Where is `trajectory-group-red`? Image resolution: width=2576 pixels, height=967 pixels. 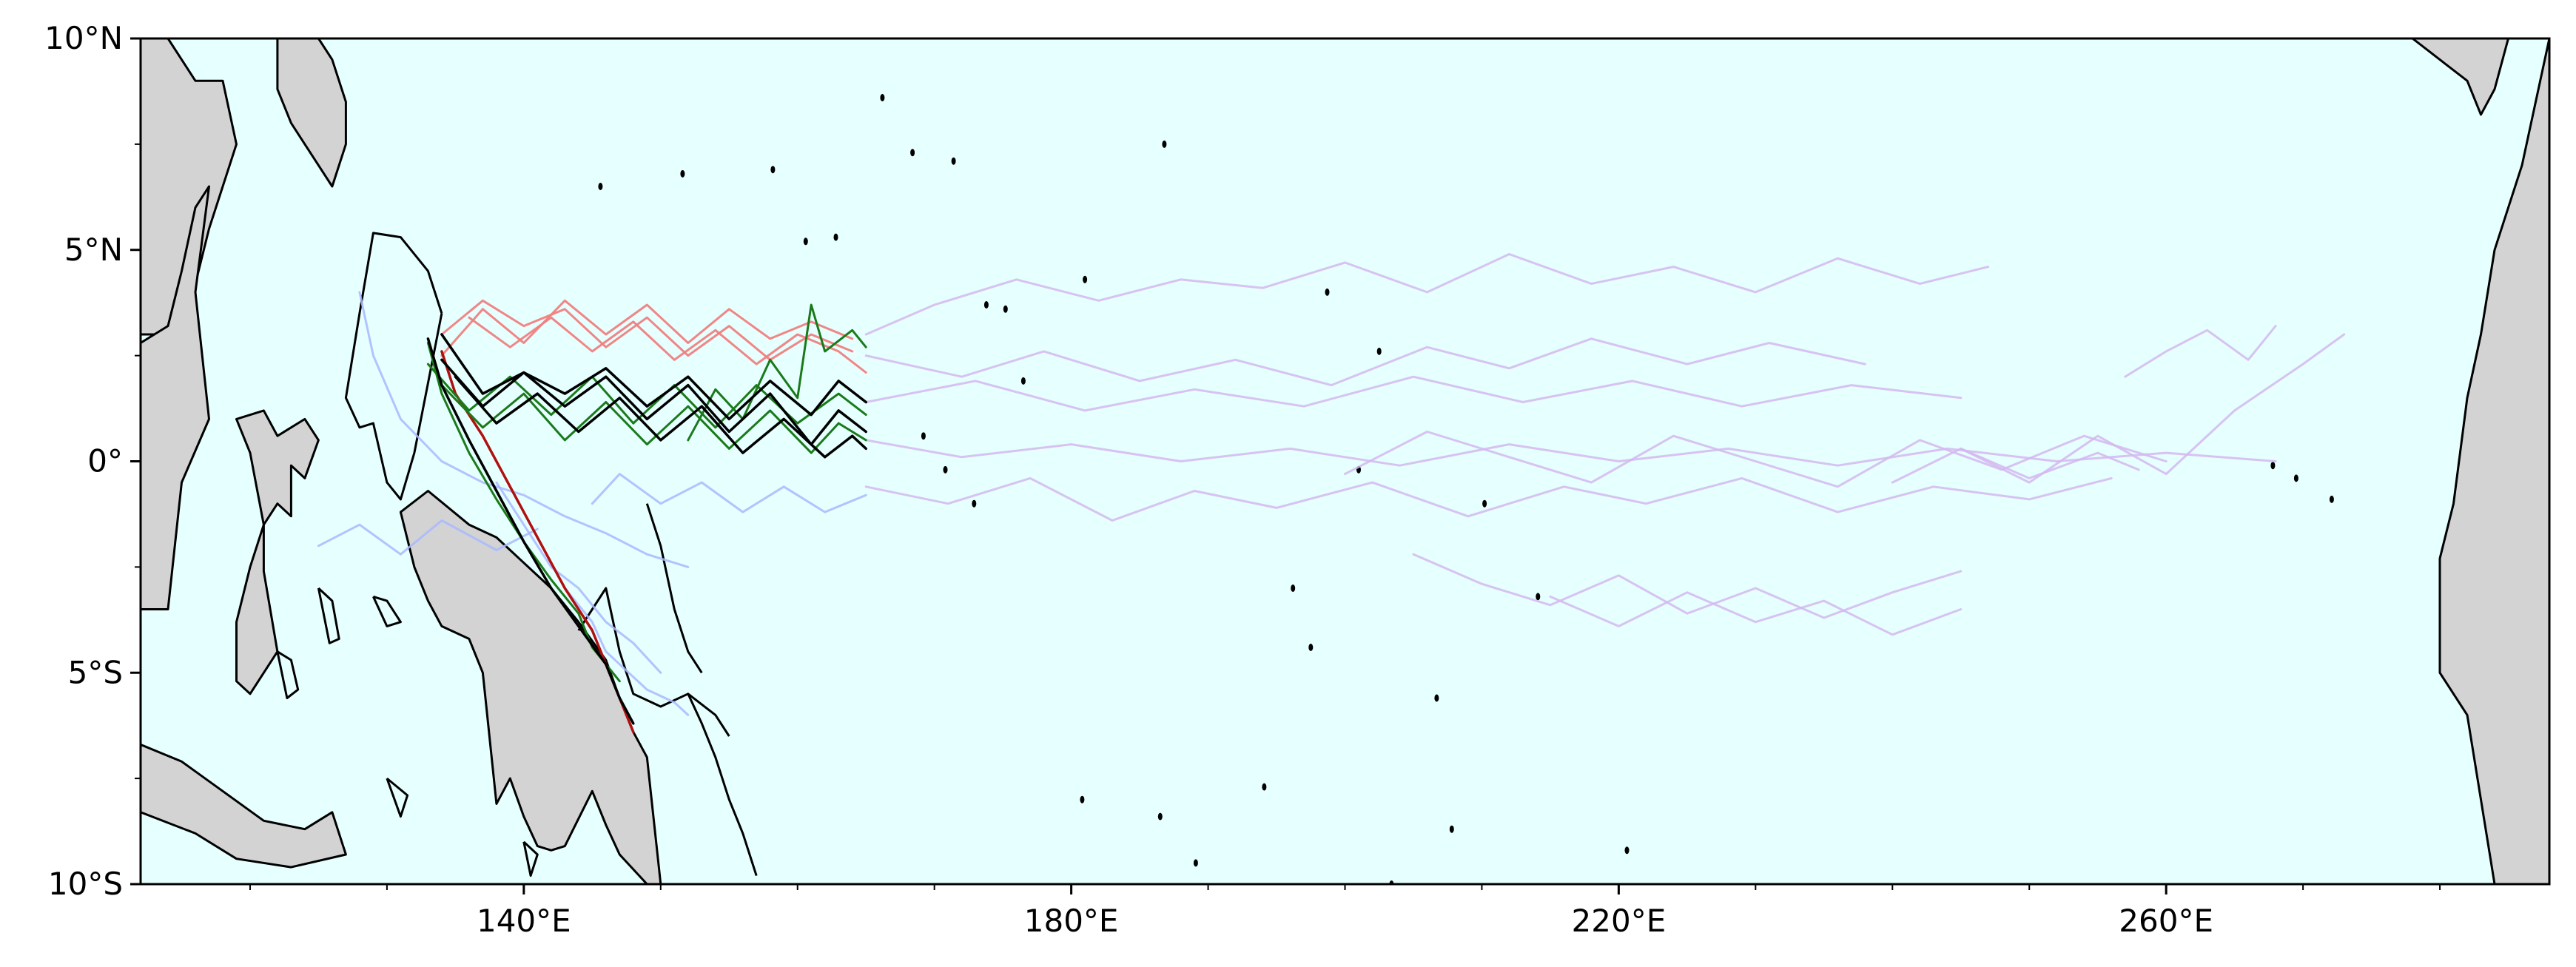 trajectory-group-red is located at coordinates (653, 336).